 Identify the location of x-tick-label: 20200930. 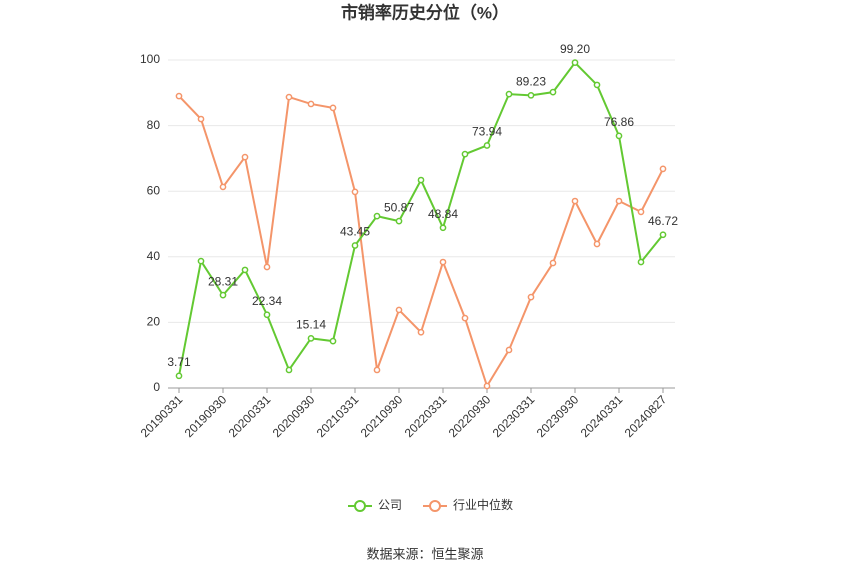
(294, 416).